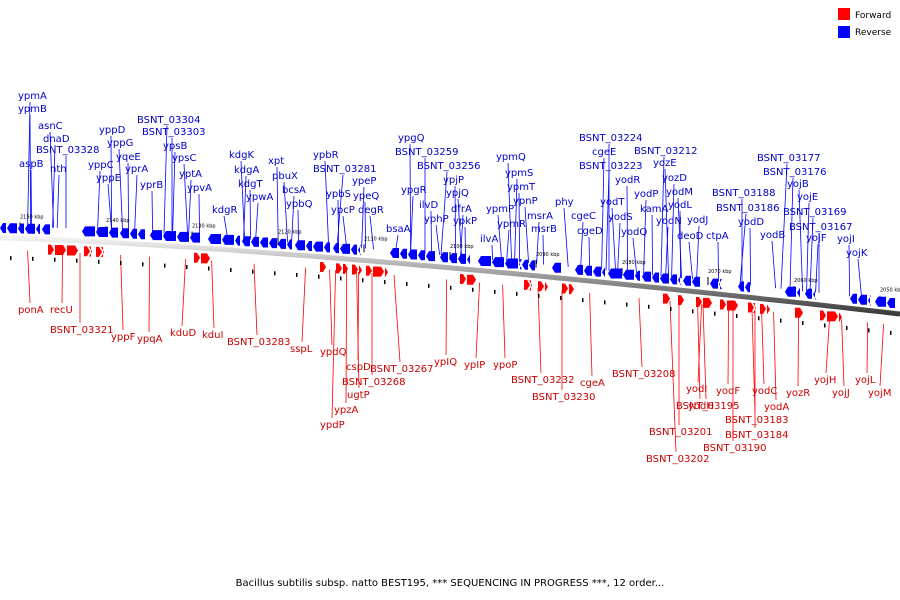 The width and height of the screenshot is (900, 600). Describe the element at coordinates (344, 169) in the screenshot. I see `reverse-gene-label-bsnt-03281: BSNT_03281` at that location.